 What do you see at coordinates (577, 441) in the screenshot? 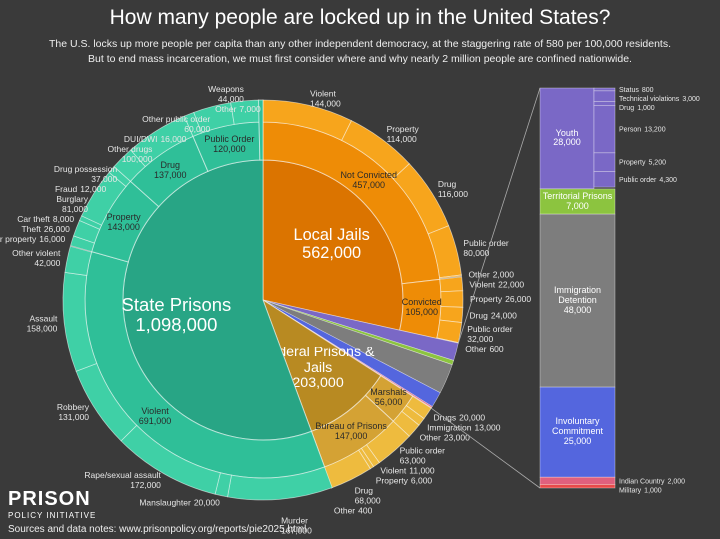
I see `bar-label-value: 25,000` at bounding box center [577, 441].